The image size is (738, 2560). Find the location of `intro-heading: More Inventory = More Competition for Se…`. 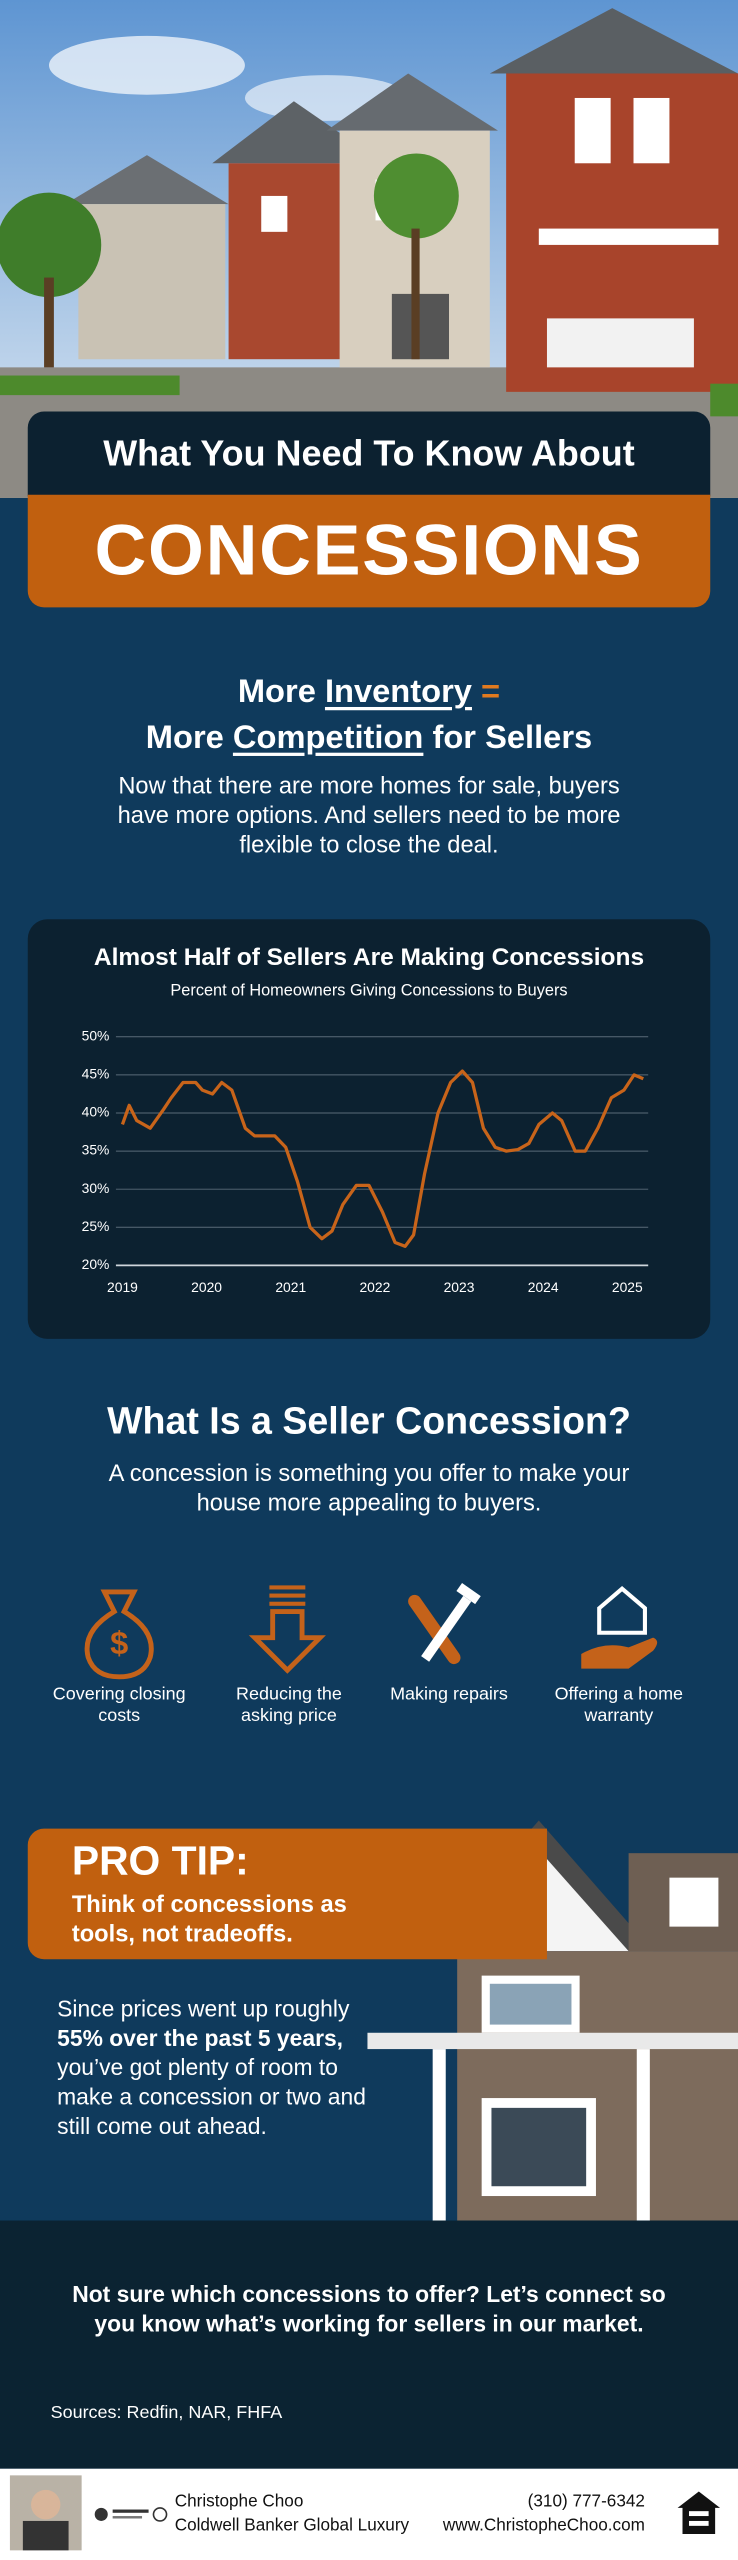

intro-heading: More Inventory = More Competition for Se… is located at coordinates (369, 714).